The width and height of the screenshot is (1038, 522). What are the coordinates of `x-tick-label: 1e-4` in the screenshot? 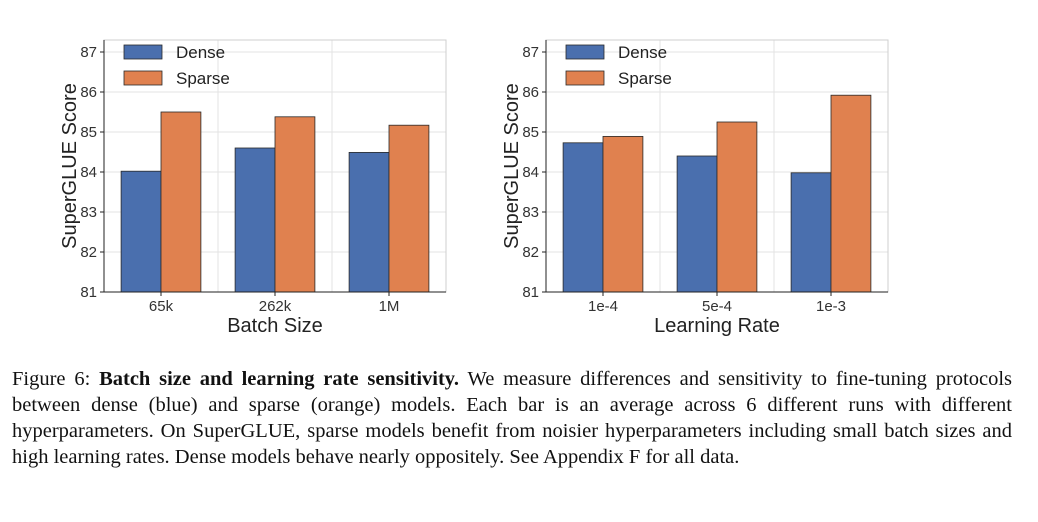 It's located at (603, 306).